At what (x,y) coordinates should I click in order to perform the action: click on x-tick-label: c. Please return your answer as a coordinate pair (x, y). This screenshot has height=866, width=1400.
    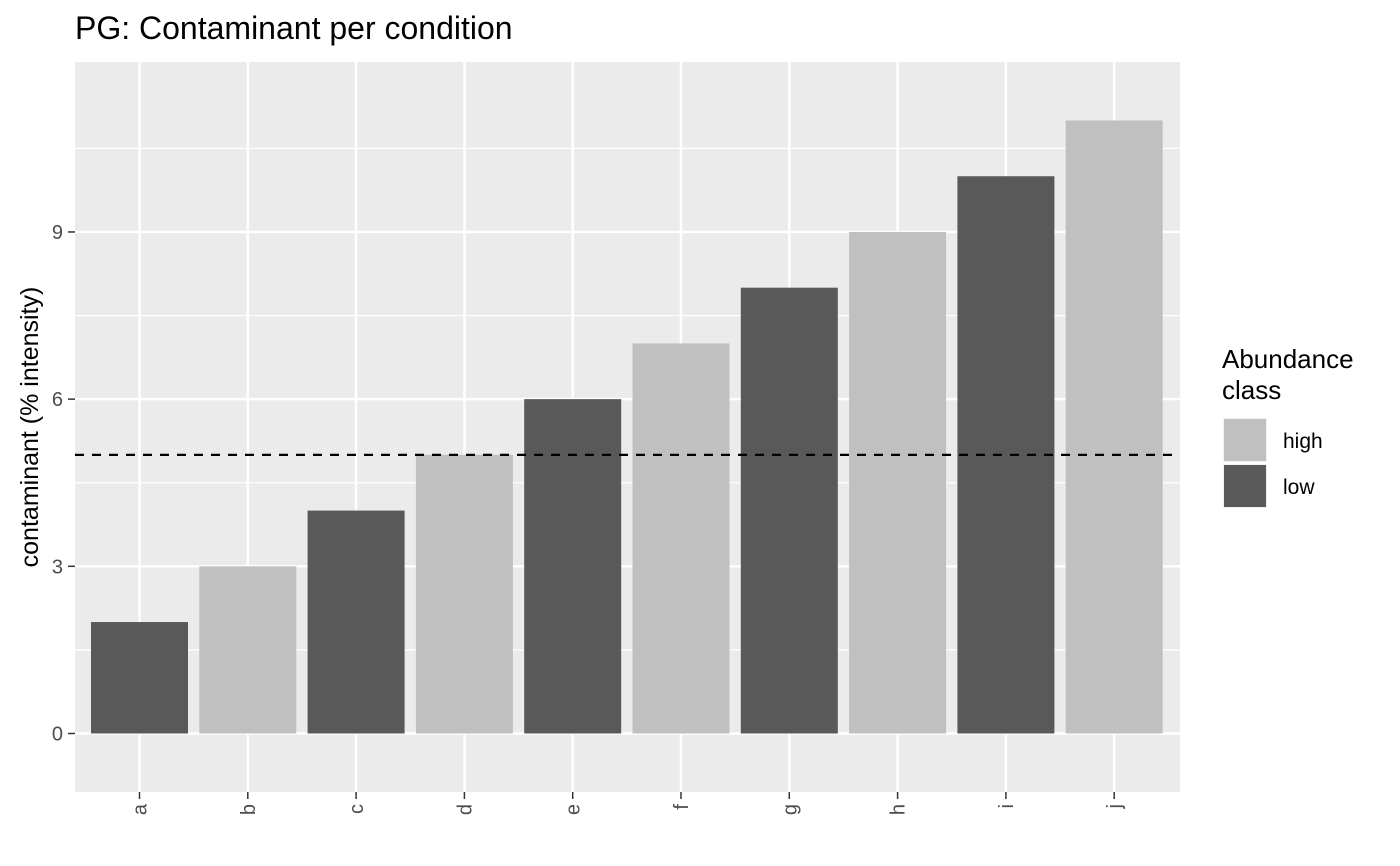
    Looking at the image, I should click on (357, 809).